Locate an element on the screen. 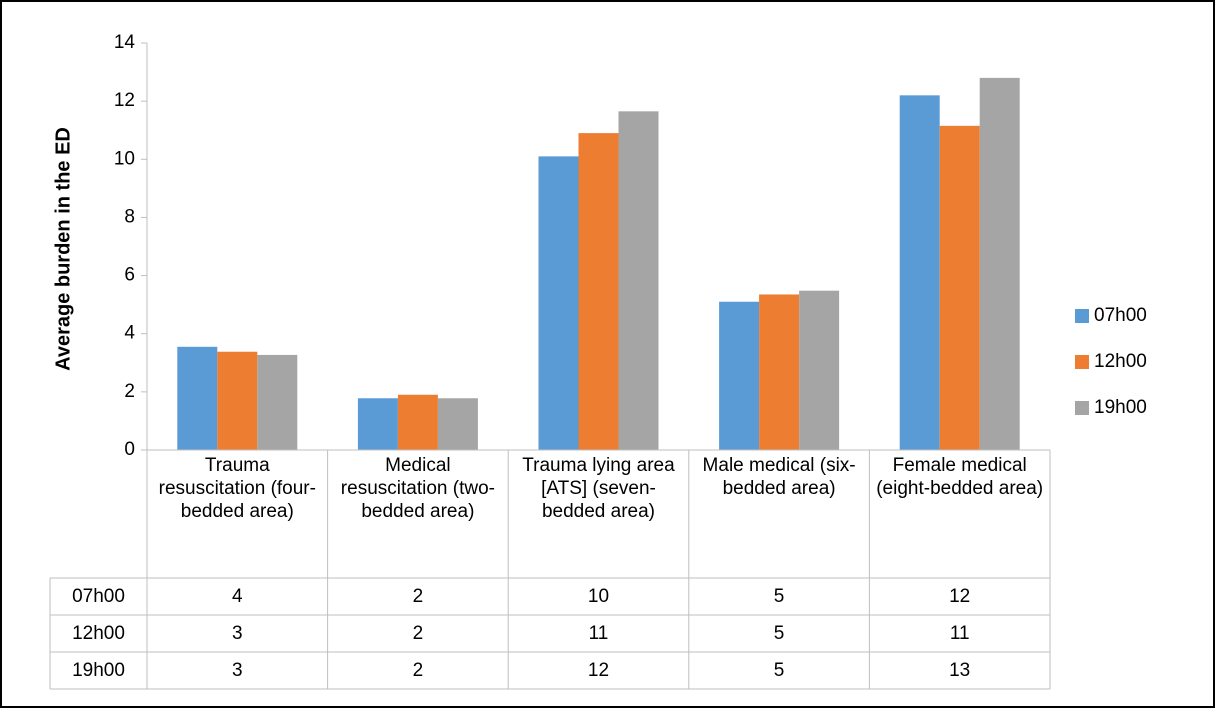  y-tick-label: 0 is located at coordinates (129, 449).